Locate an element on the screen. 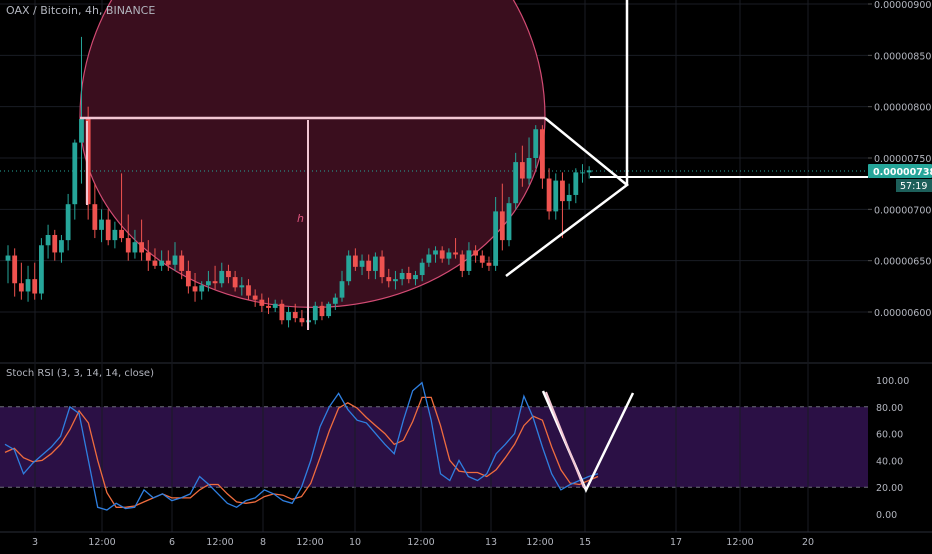 The width and height of the screenshot is (932, 554). countdown-badge is located at coordinates (914, 185).